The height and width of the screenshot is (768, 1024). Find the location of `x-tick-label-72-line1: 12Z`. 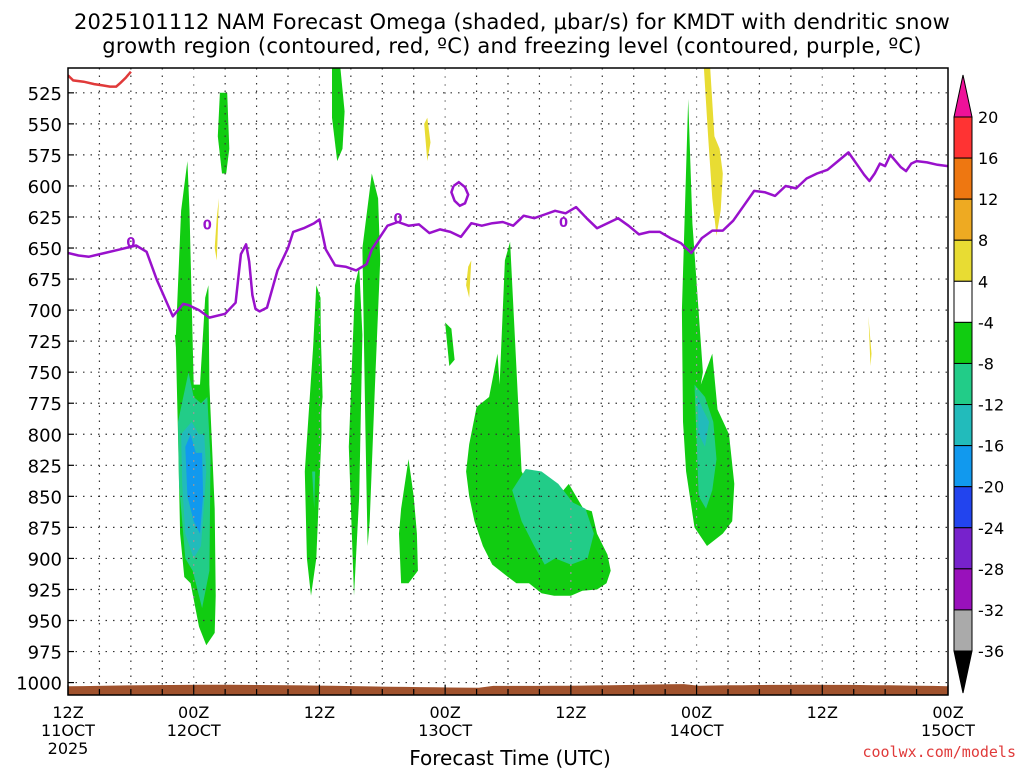

x-tick-label-72-line1: 12Z is located at coordinates (822, 712).